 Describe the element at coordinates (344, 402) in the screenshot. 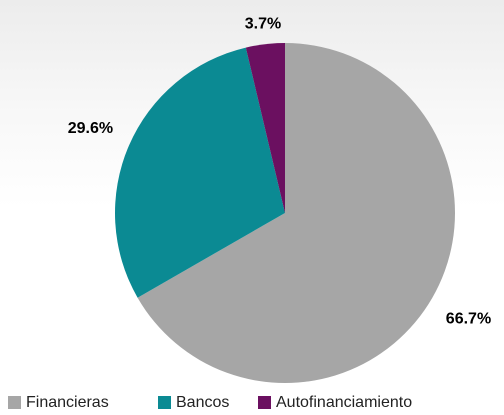

I see `legend-label: Autofinanciamiento` at that location.